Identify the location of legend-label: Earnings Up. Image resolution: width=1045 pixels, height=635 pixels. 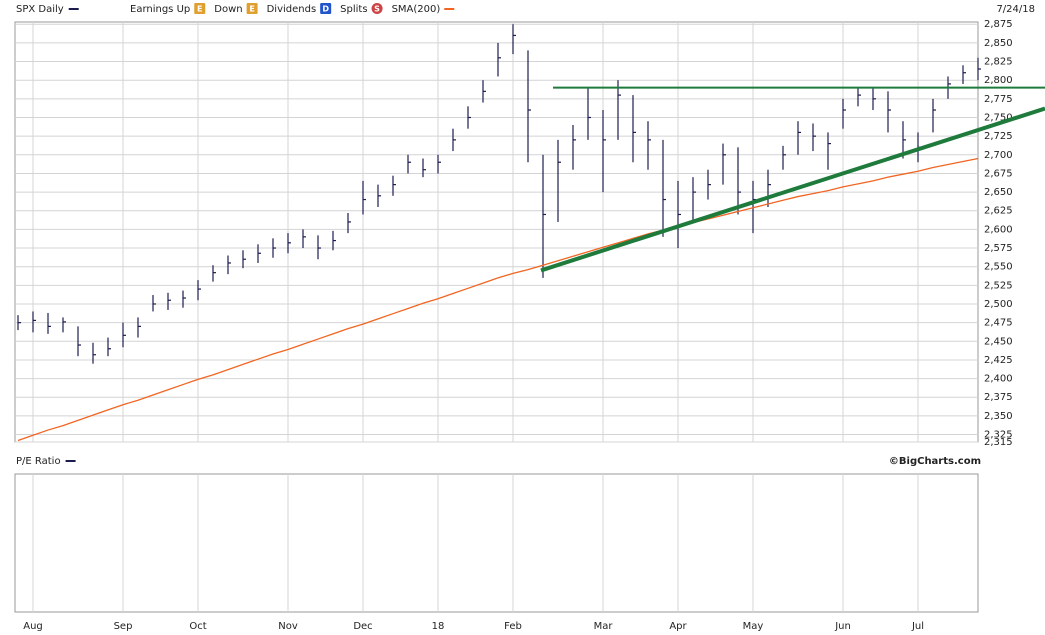
(160, 9).